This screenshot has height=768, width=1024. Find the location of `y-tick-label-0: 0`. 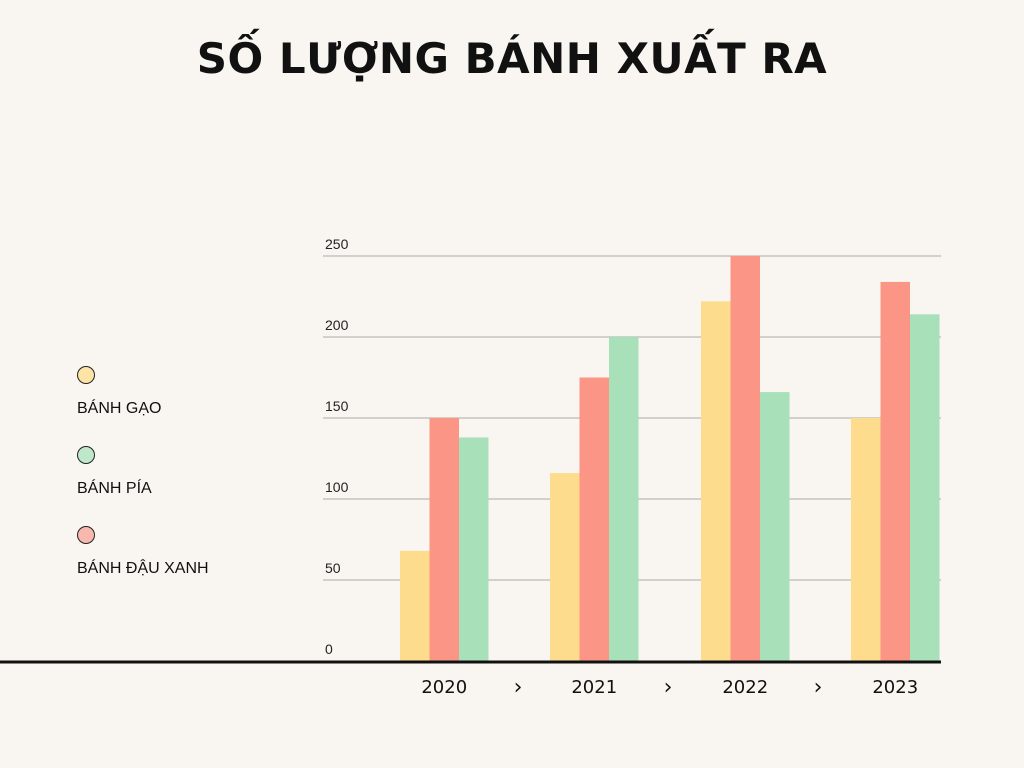

y-tick-label-0: 0 is located at coordinates (329, 649).